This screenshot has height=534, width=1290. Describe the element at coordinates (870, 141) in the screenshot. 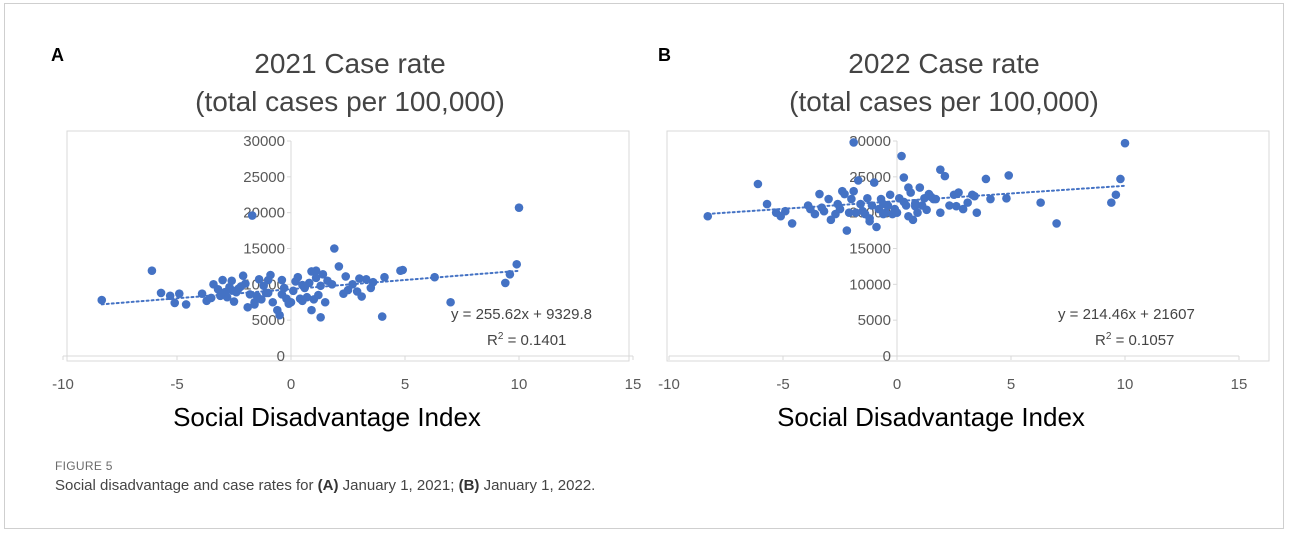

I see `y-tick-label: 30000` at that location.